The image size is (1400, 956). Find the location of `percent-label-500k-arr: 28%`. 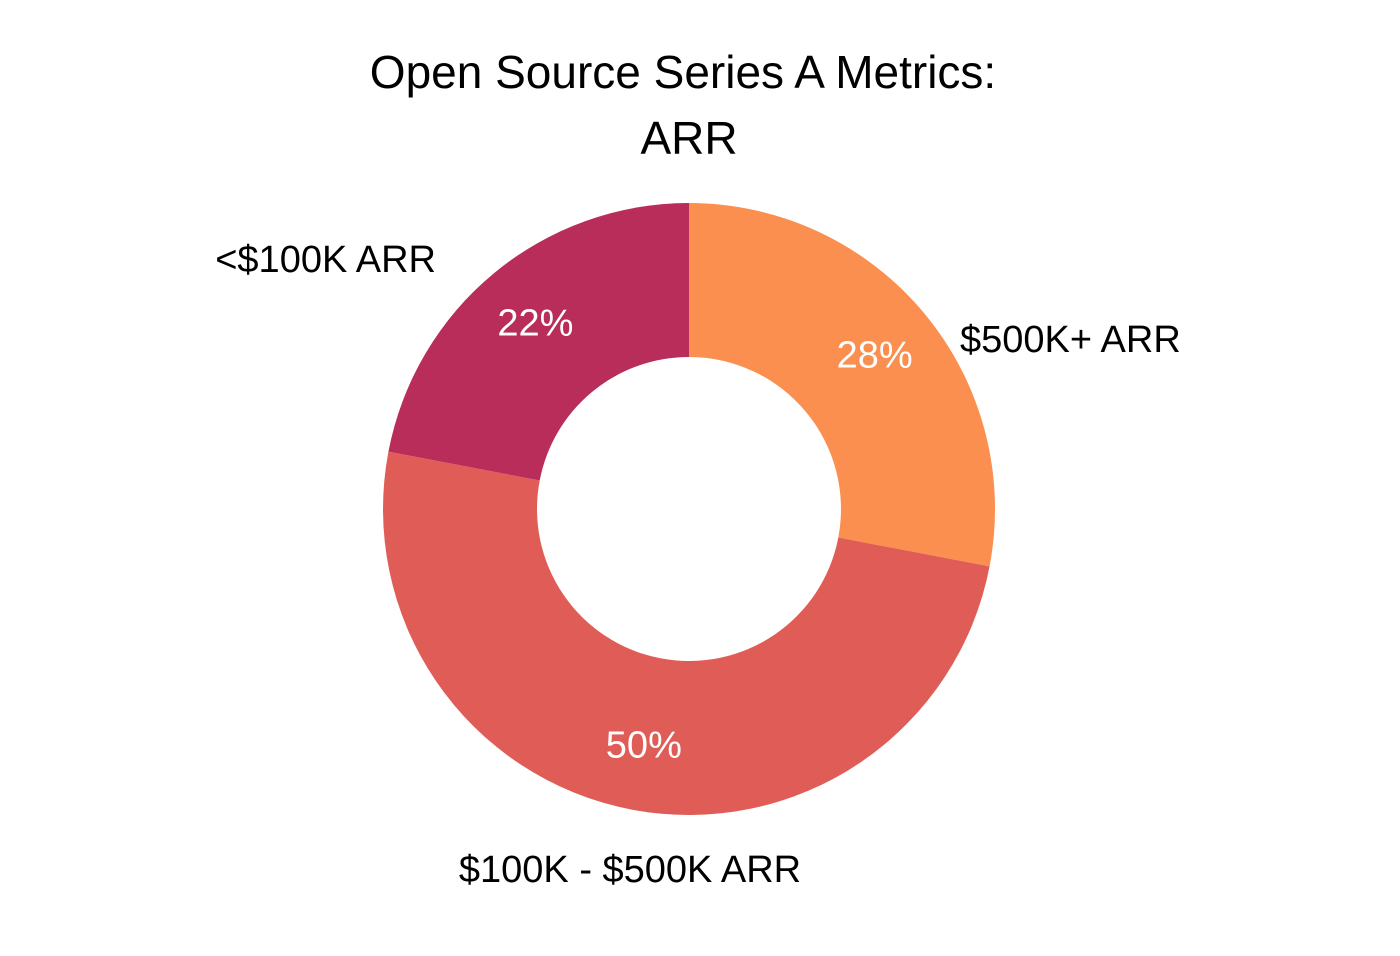

percent-label-500k-arr: 28% is located at coordinates (875, 355).